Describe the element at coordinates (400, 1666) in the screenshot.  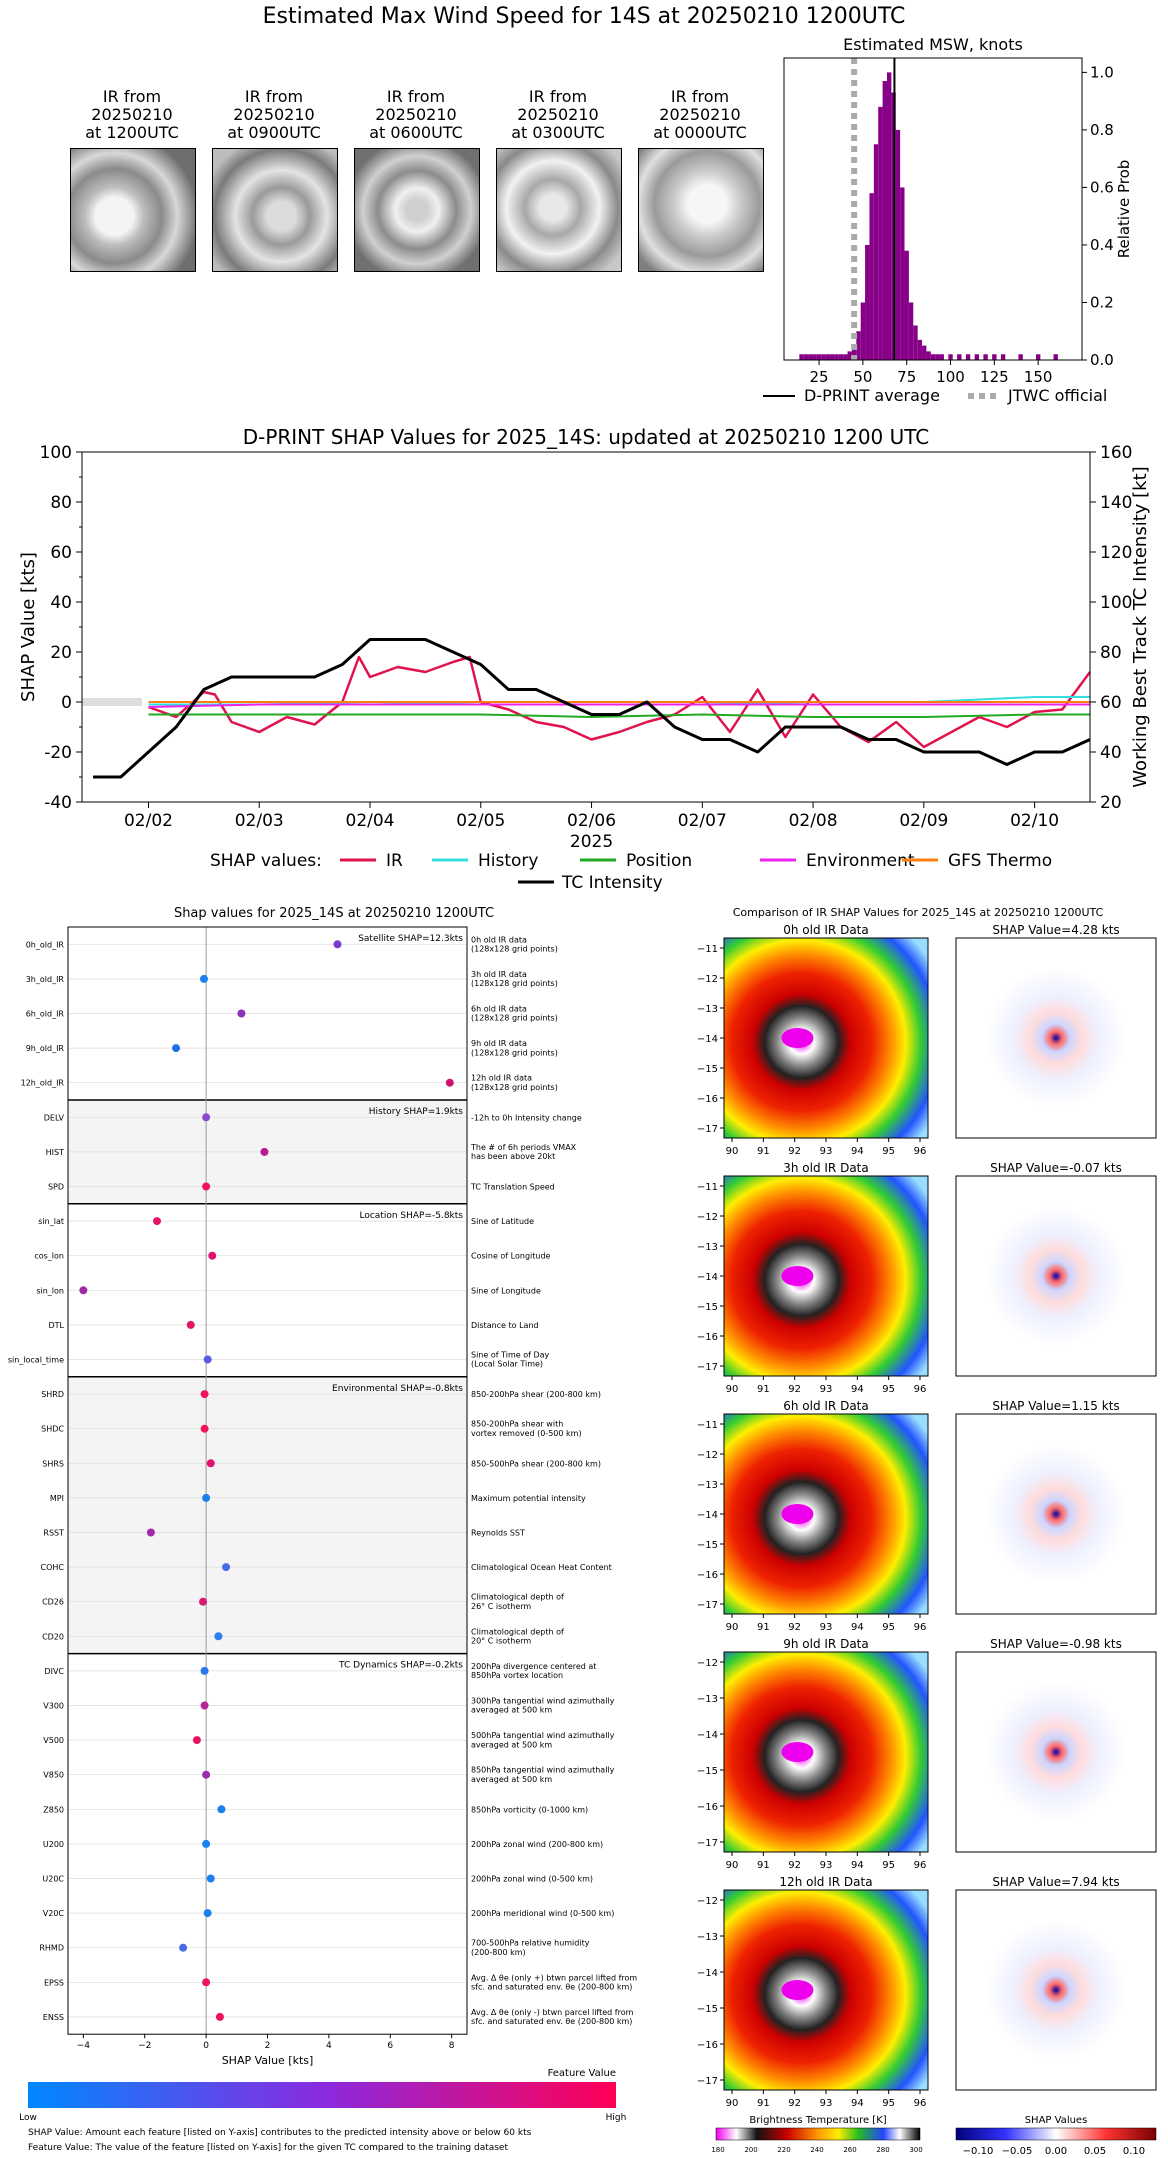
I see `group-label: TC Dynamics SHAP=-0.2kts` at that location.